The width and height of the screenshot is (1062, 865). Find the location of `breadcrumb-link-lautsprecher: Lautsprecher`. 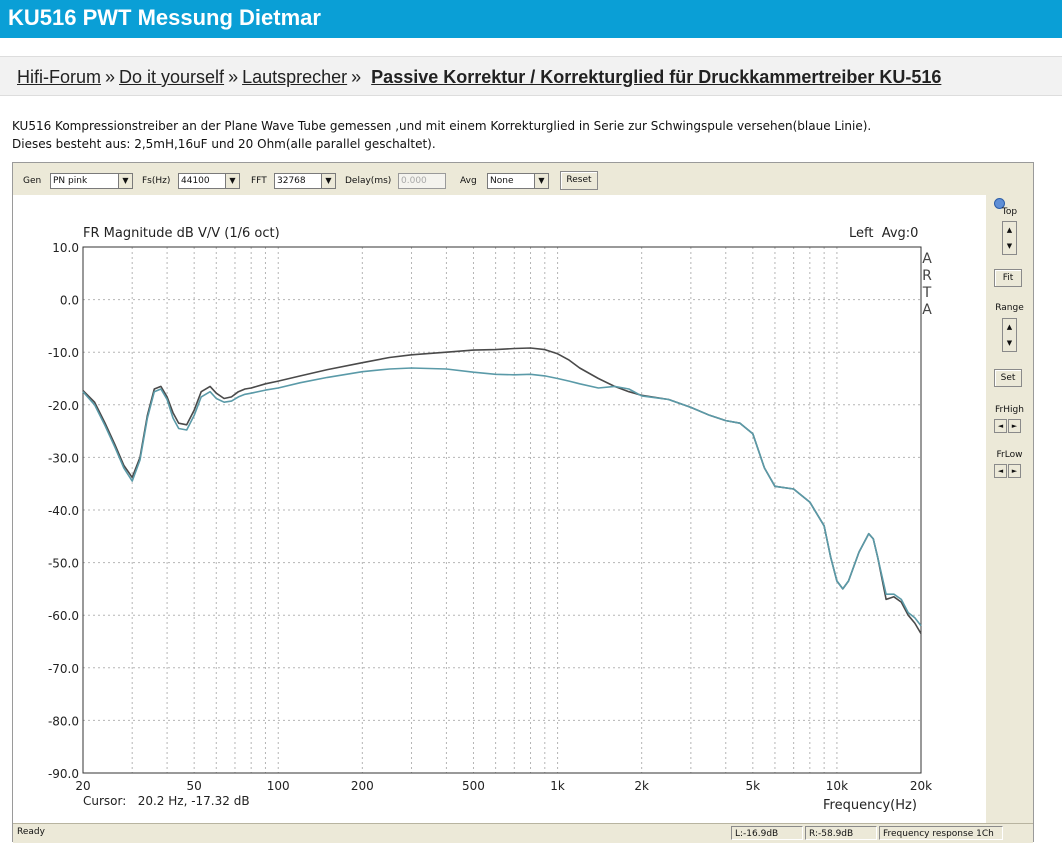

breadcrumb-link-lautsprecher: Lautsprecher is located at coordinates (295, 77).